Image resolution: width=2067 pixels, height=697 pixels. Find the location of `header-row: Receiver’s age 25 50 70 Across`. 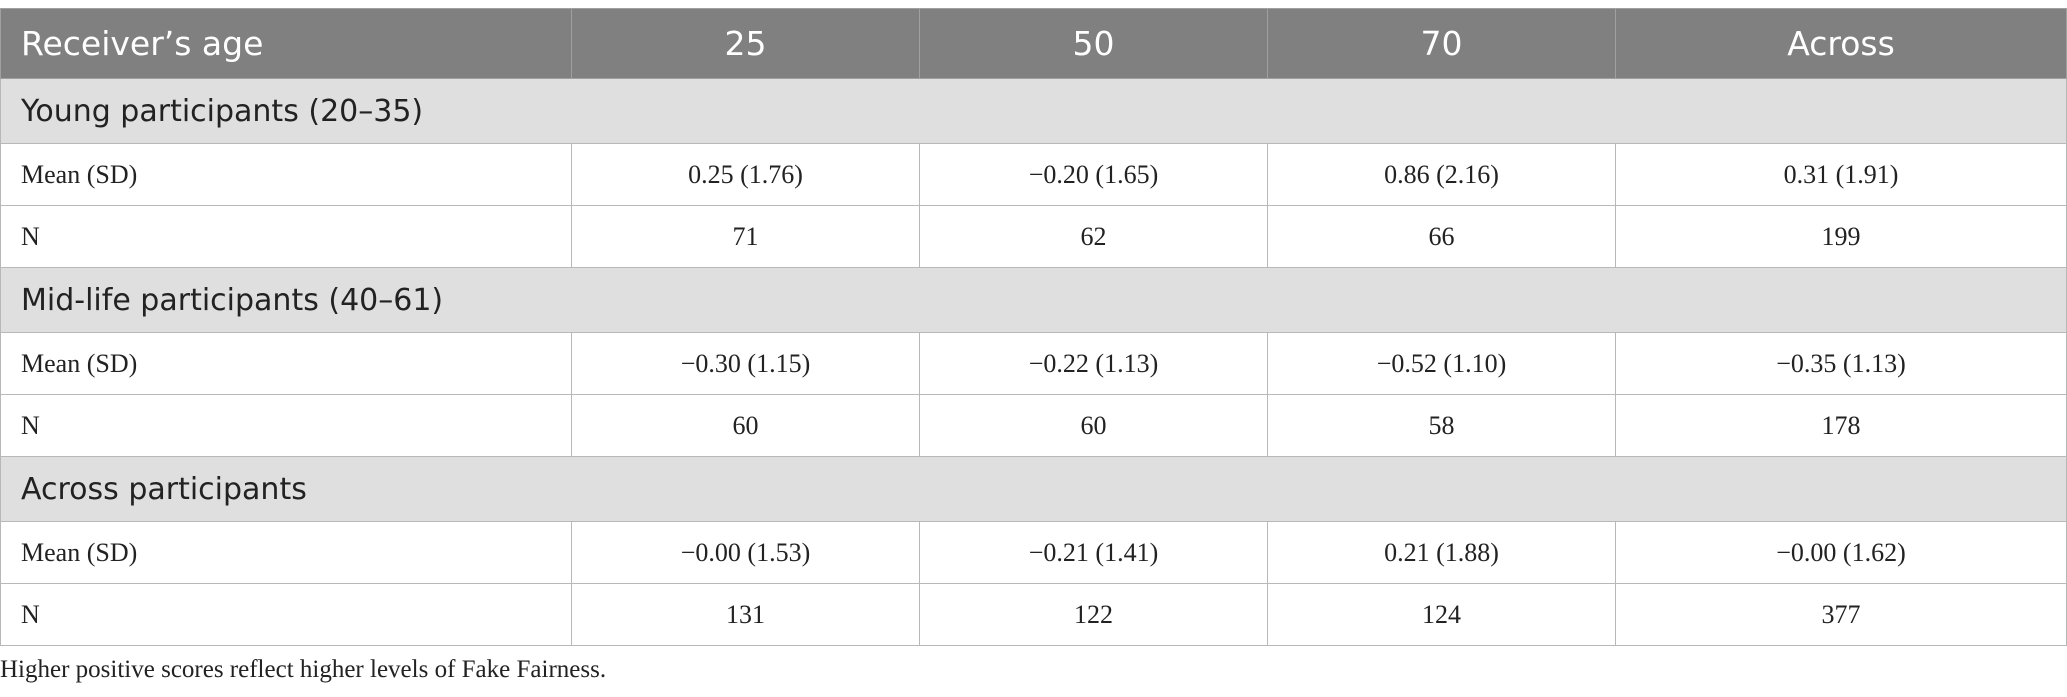

header-row: Receiver’s age 25 50 70 Across is located at coordinates (1033, 43).